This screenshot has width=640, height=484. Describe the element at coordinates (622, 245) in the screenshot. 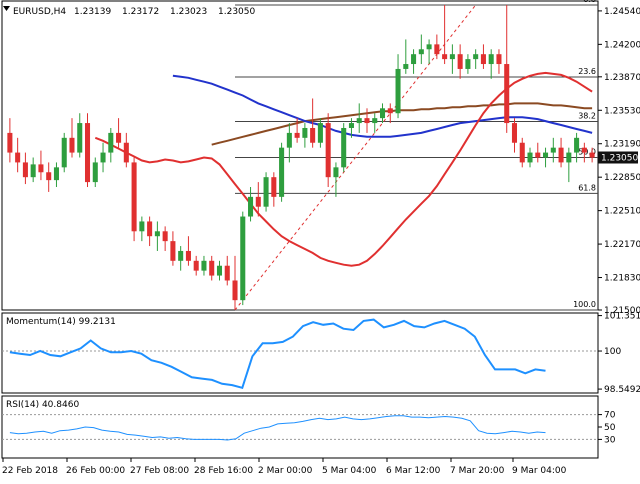

I see `price-axis-label: 1.22170` at that location.